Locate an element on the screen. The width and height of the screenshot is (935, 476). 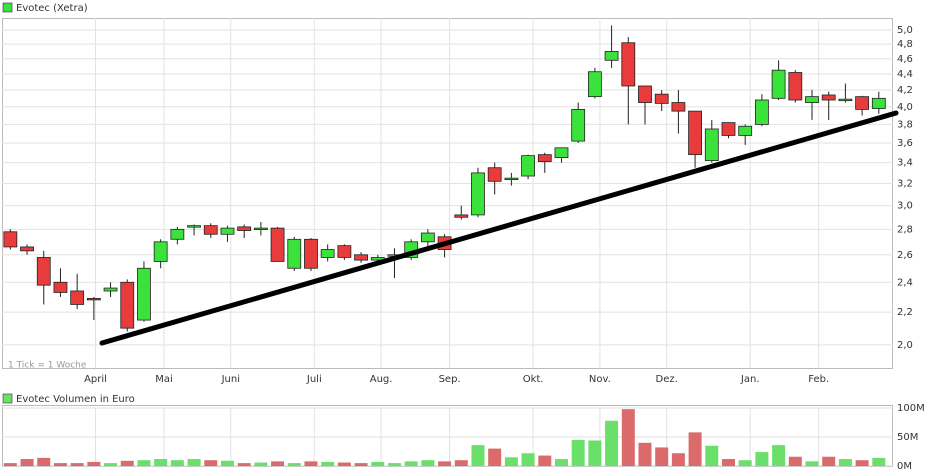
y-tick-label: 2,8 is located at coordinates (905, 229).